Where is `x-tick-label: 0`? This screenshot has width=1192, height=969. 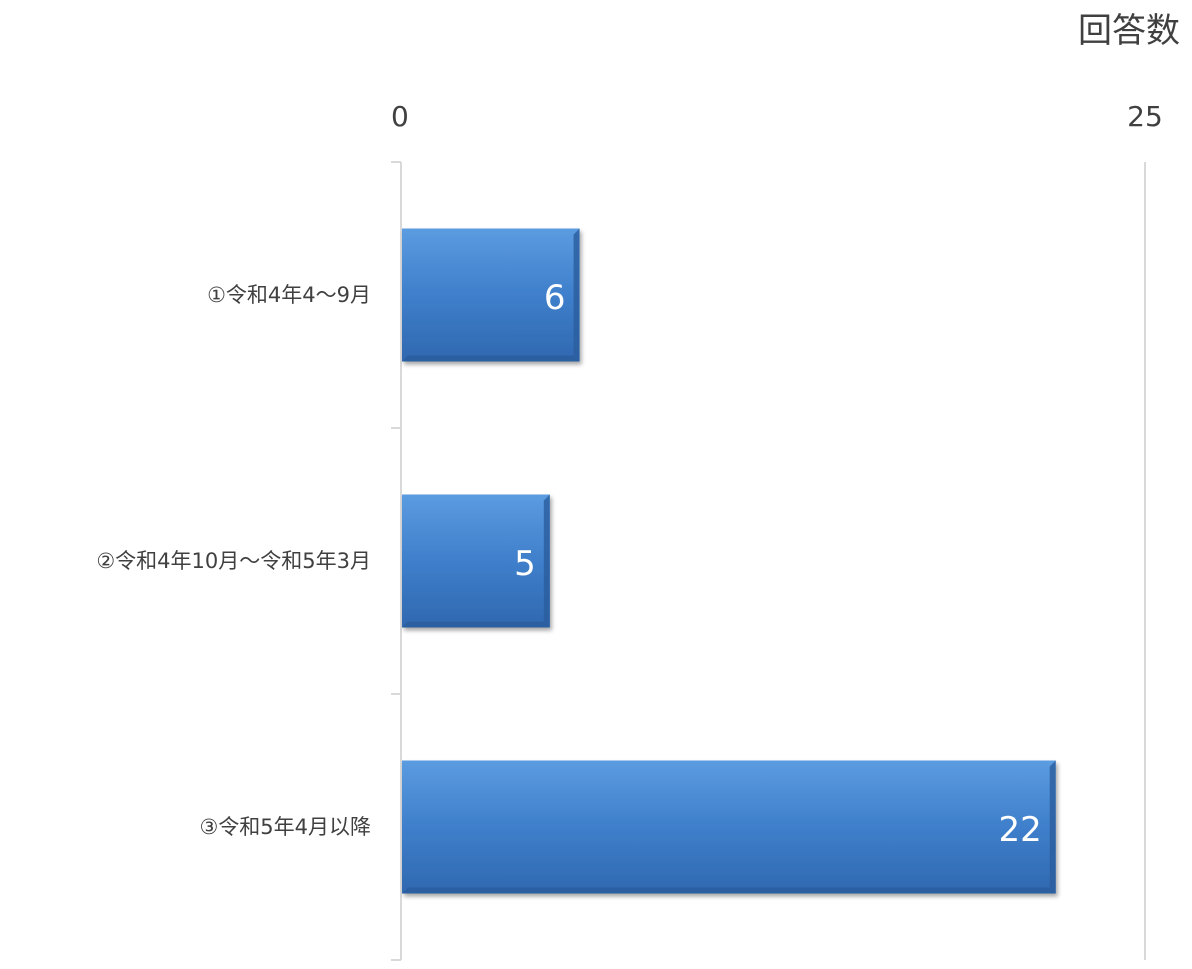 x-tick-label: 0 is located at coordinates (400, 116).